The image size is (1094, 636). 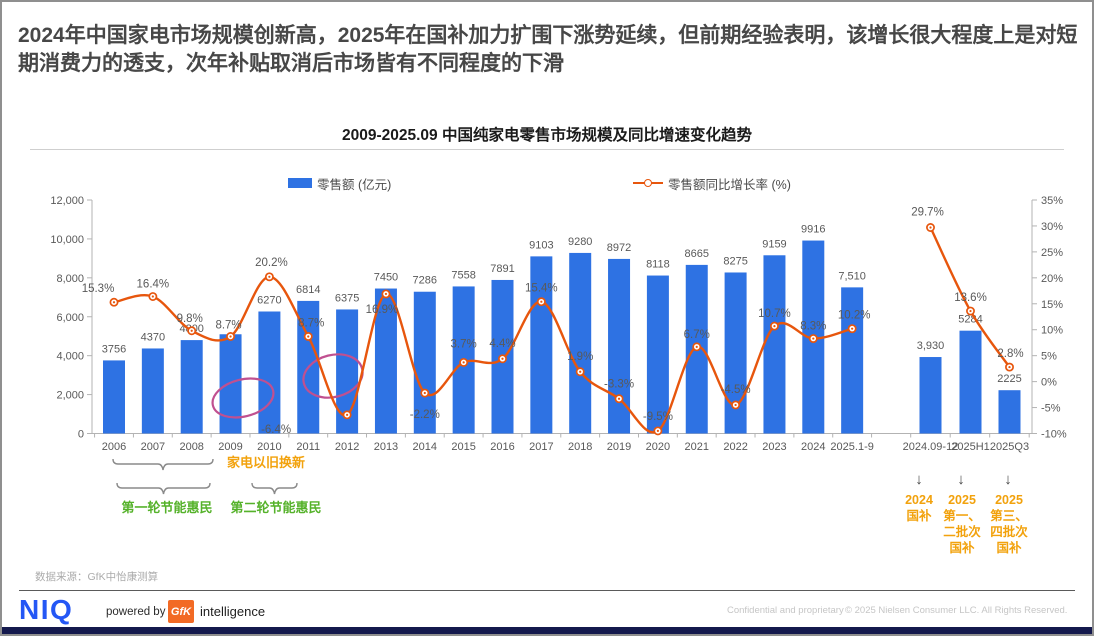 What do you see at coordinates (1049, 357) in the screenshot?
I see `right-axis-tick-label: 5%` at bounding box center [1049, 357].